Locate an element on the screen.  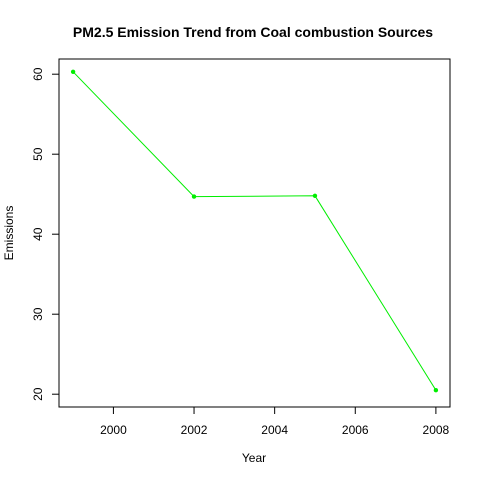
x-tick-label: 2008 is located at coordinates (436, 430).